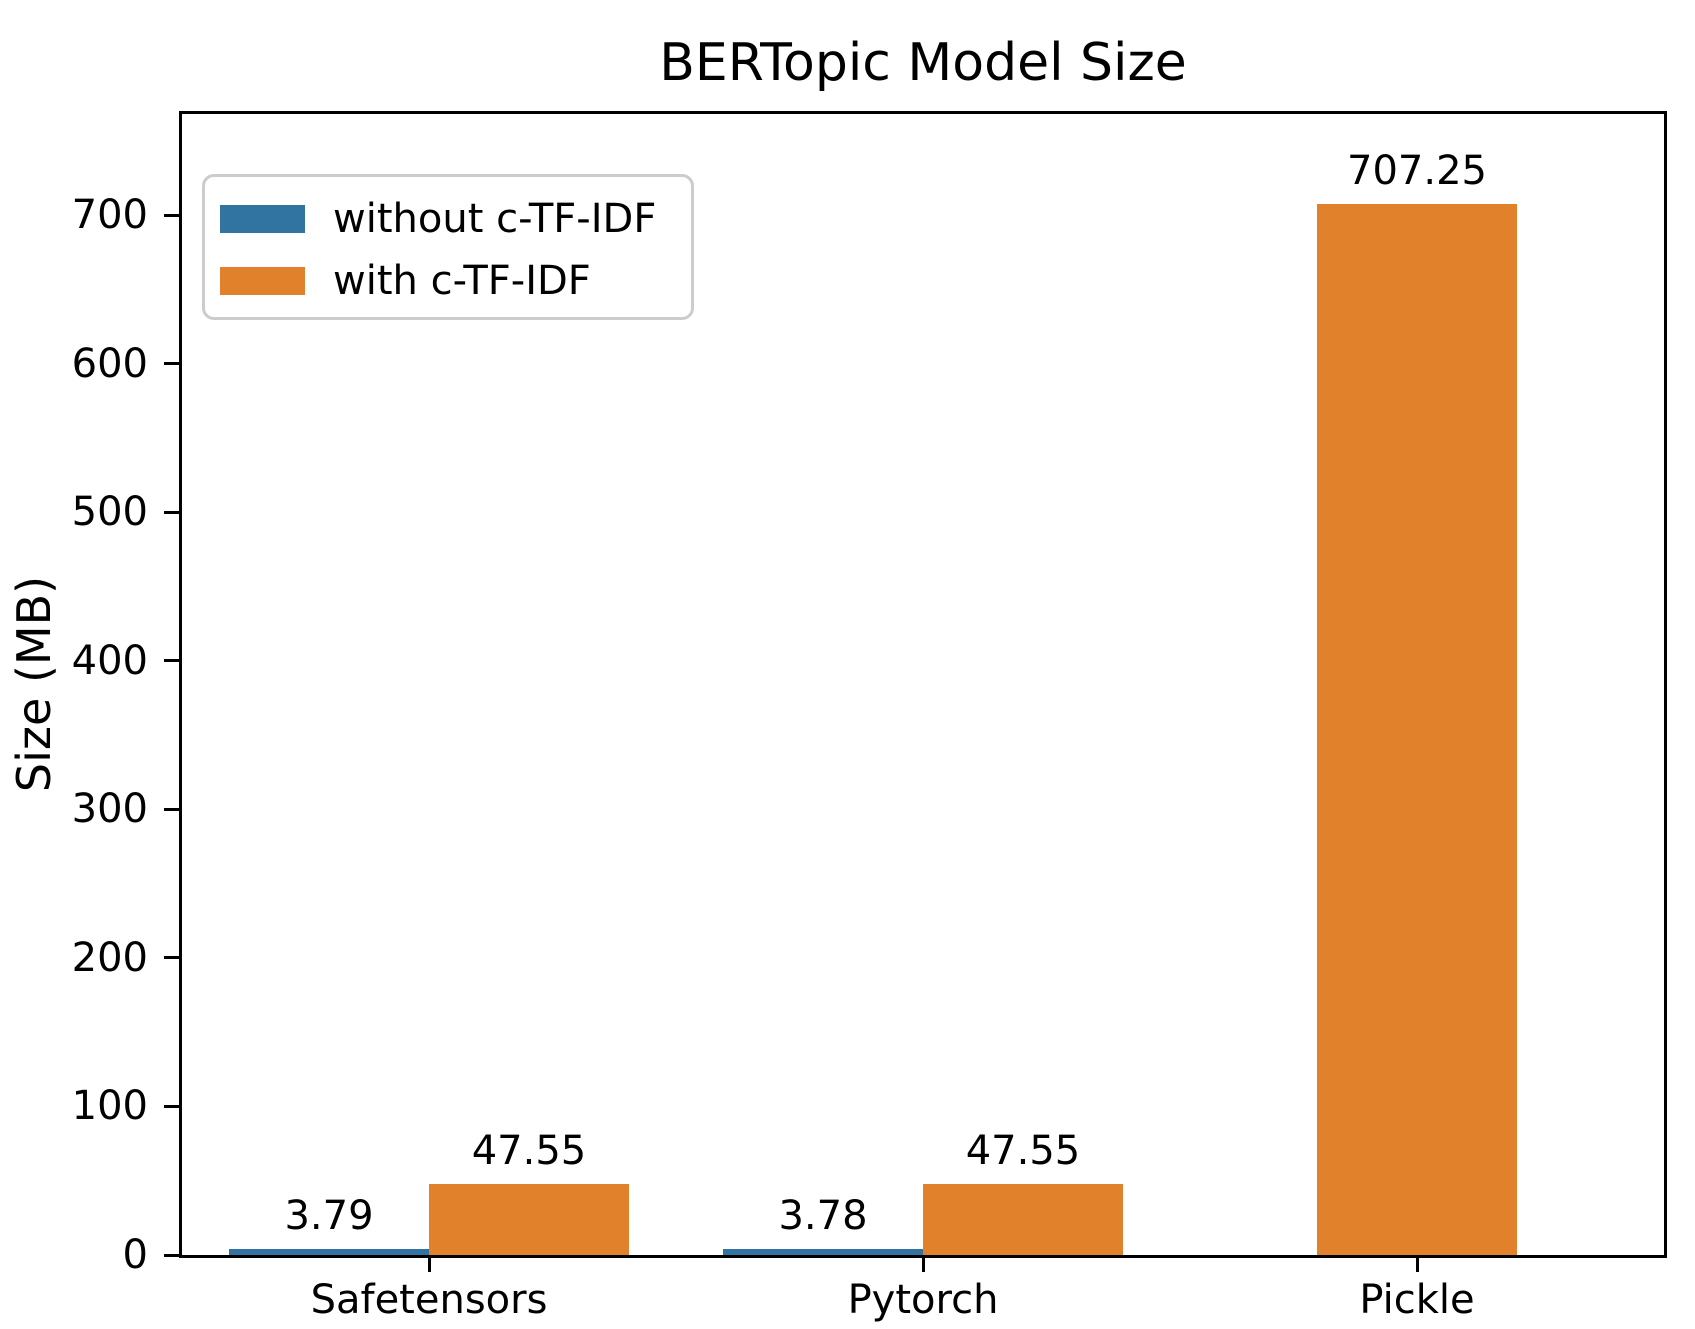  I want to click on legend-label: with c-TF-IDF, so click(462, 281).